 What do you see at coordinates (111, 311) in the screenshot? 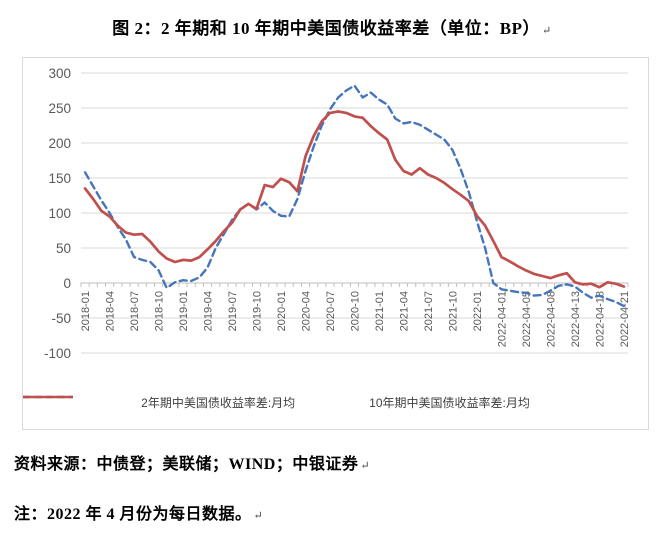
I see `x-axis-tick-label: 2018-04` at bounding box center [111, 311].